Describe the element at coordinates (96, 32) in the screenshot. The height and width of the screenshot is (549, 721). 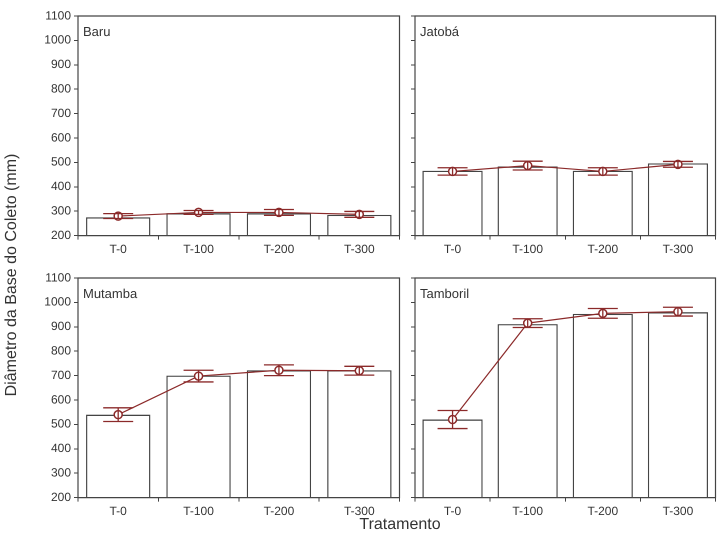
I see `text: Baru` at that location.